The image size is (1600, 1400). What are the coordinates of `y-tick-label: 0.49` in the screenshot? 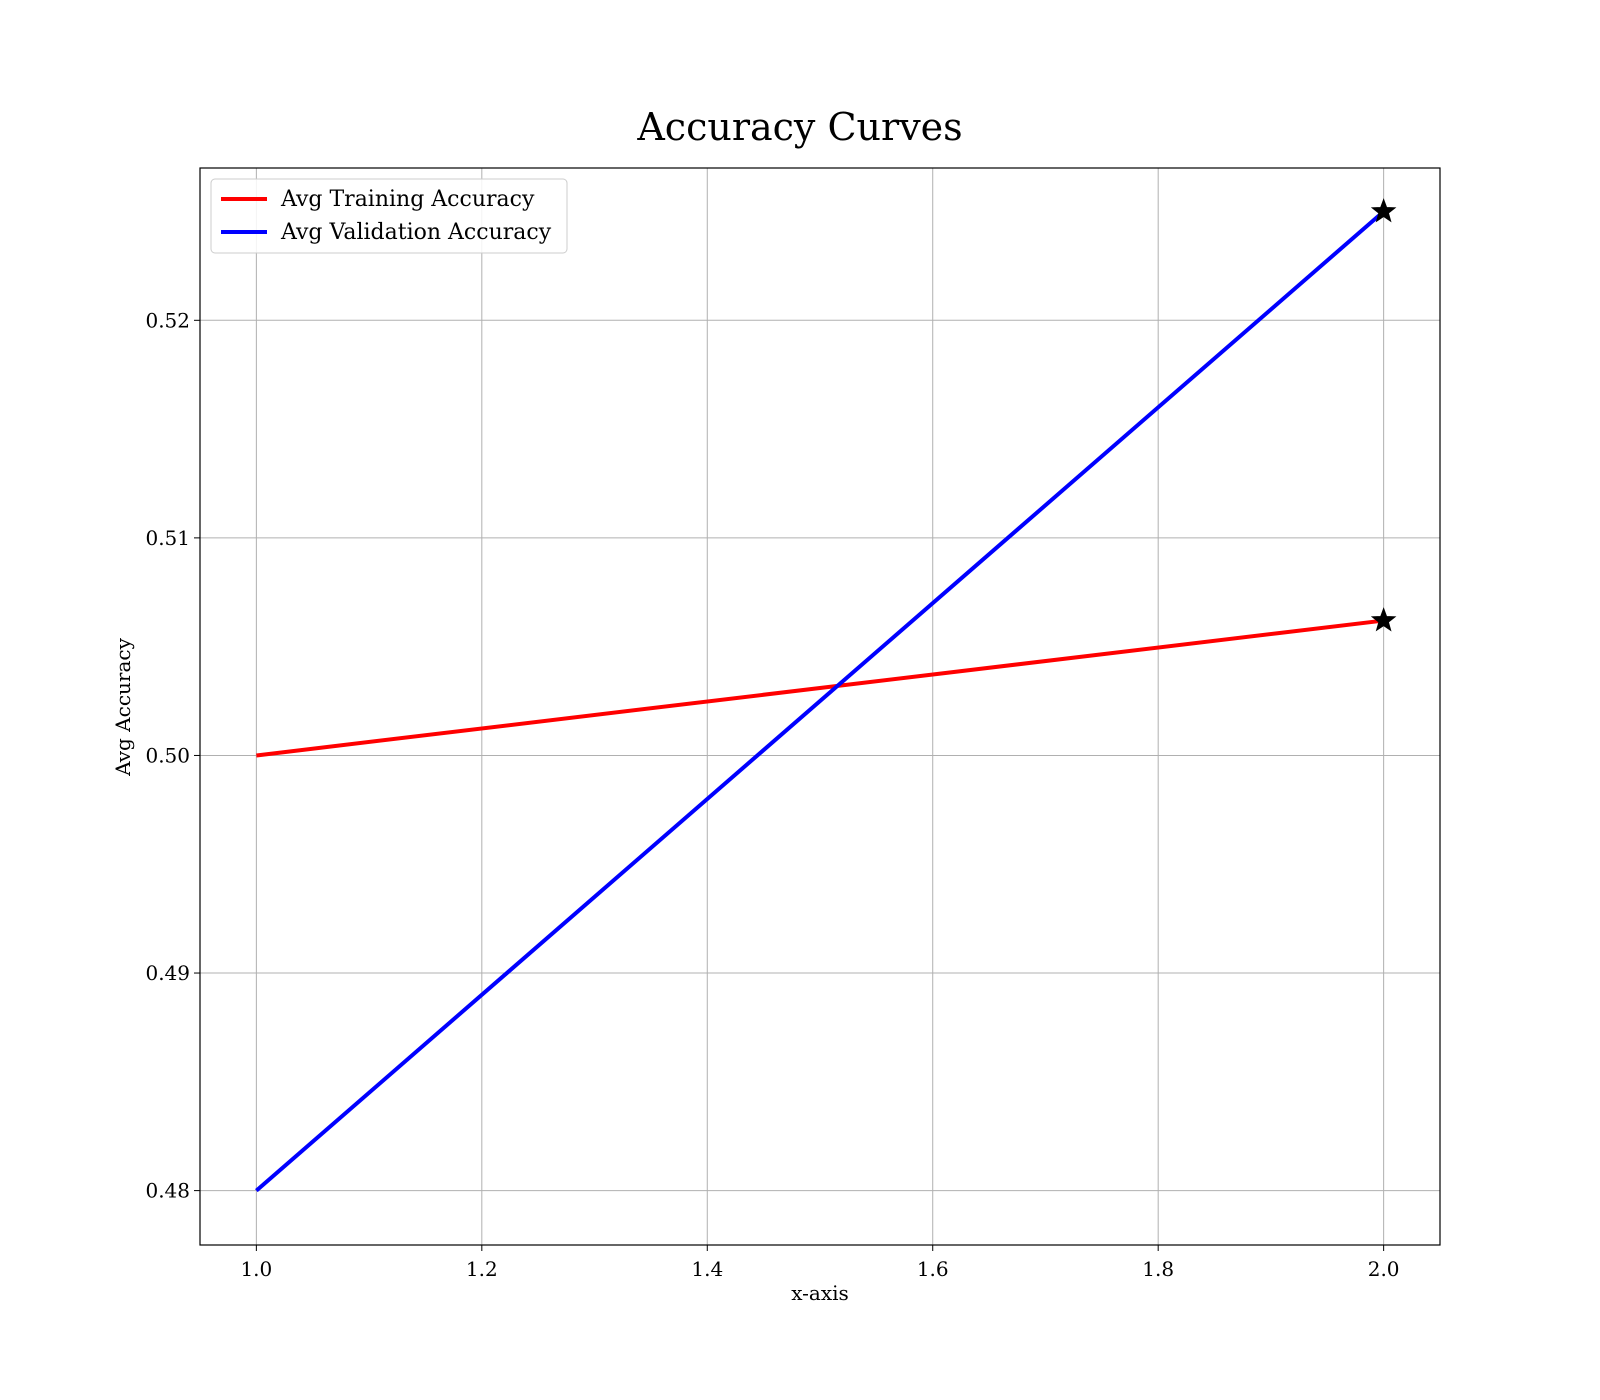 It's located at (167, 973).